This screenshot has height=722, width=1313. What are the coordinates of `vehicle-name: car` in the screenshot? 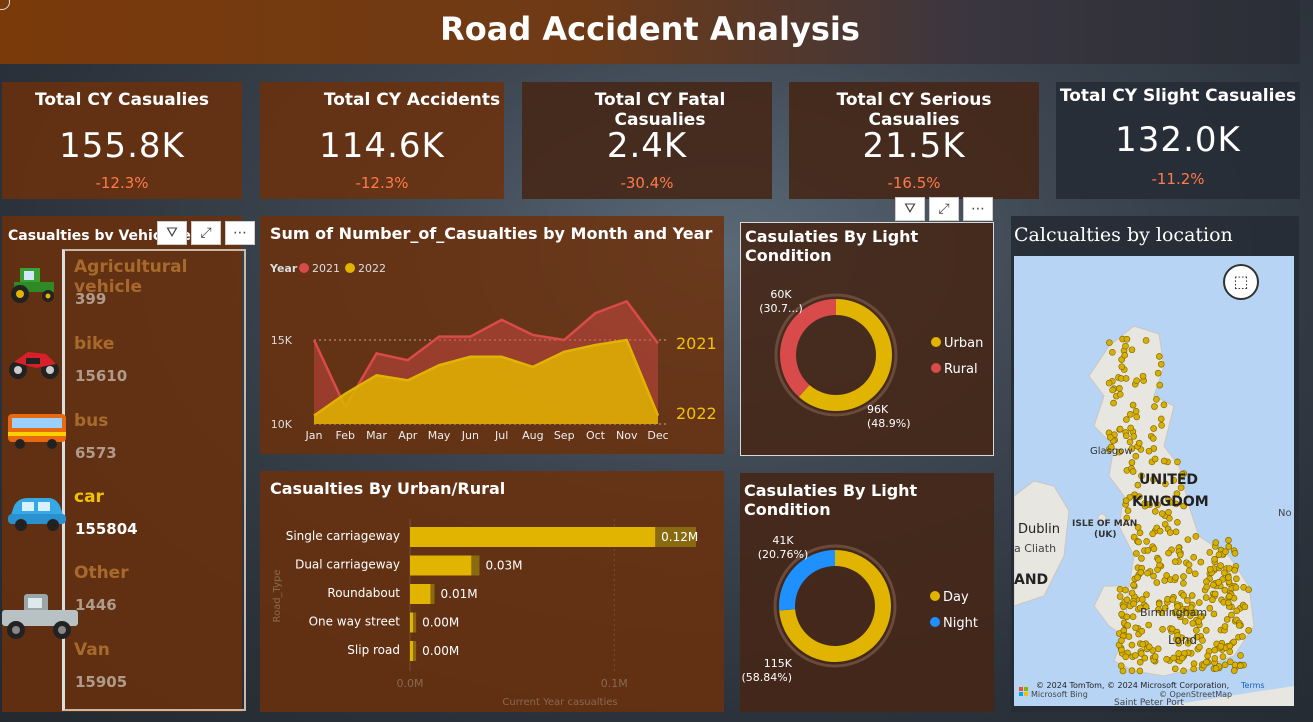 It's located at (89, 497).